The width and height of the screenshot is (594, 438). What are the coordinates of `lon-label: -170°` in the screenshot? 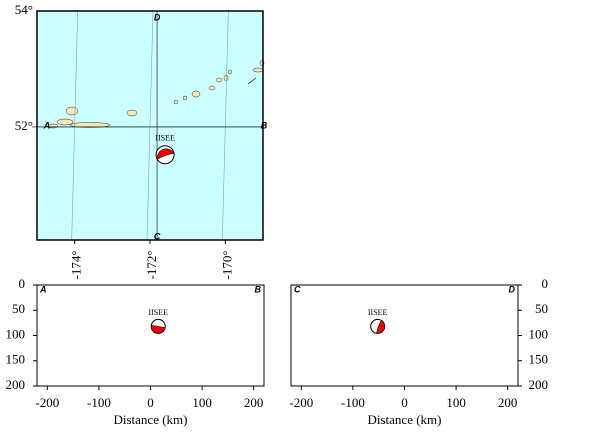 It's located at (226, 264).